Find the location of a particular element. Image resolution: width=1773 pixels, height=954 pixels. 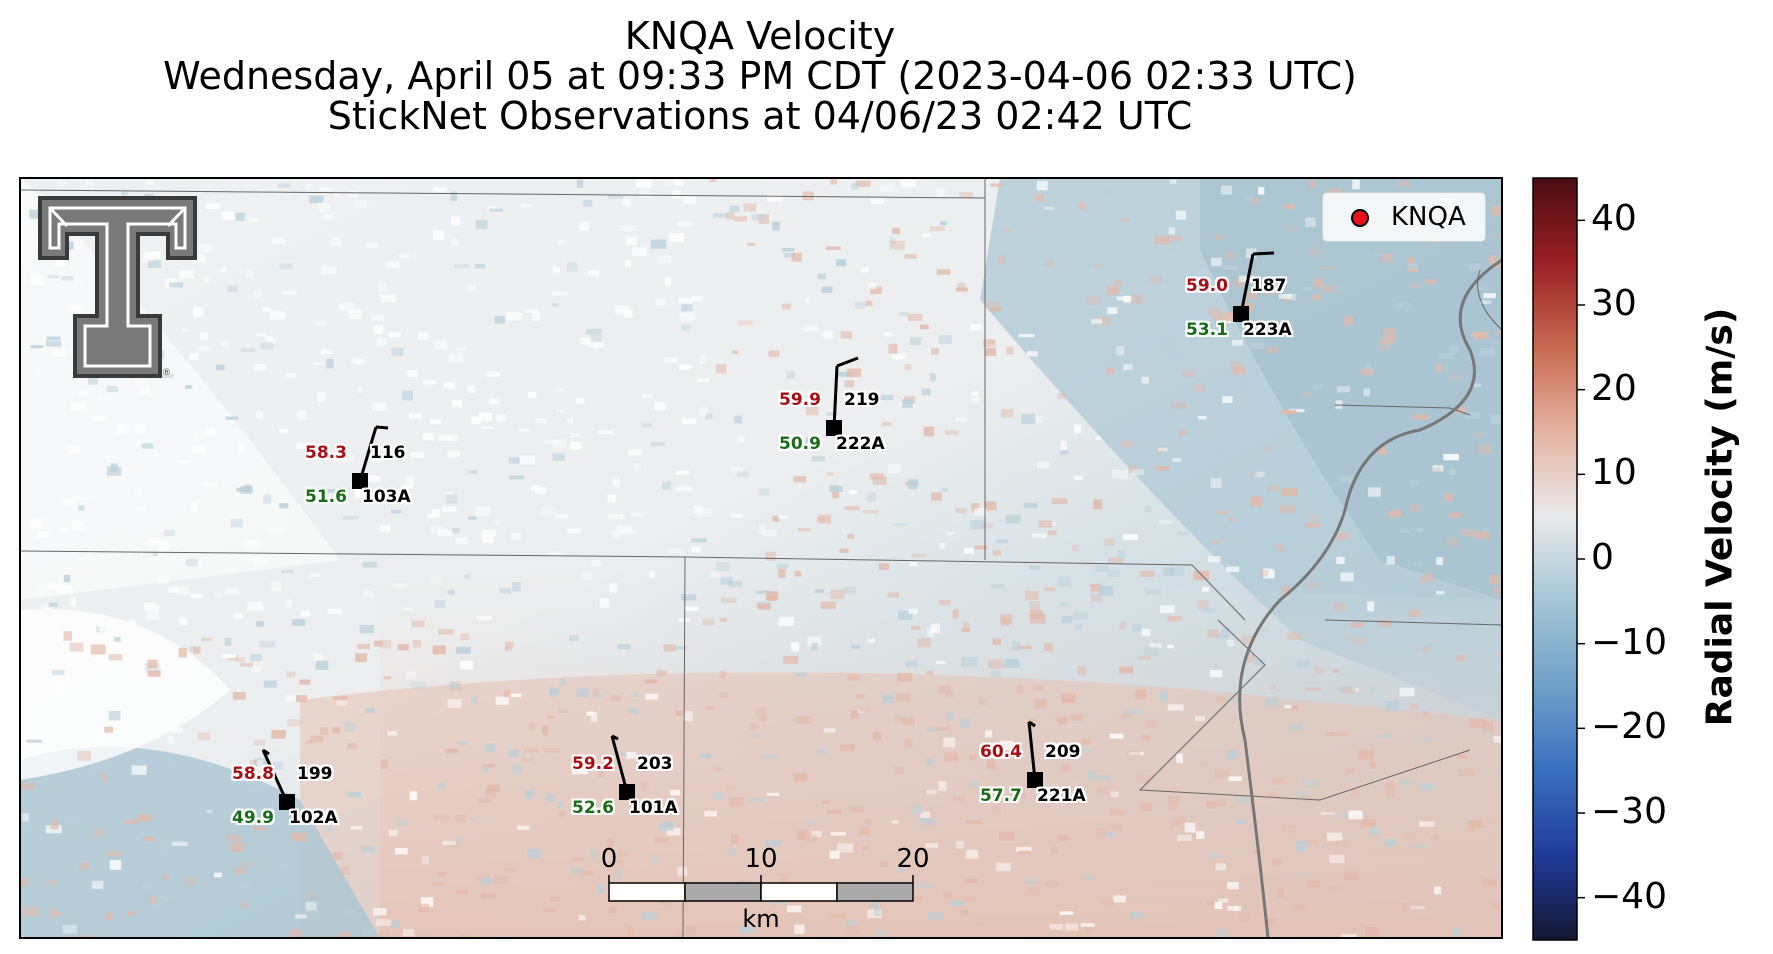

colorbar-tick-label: −30 is located at coordinates (1629, 811).